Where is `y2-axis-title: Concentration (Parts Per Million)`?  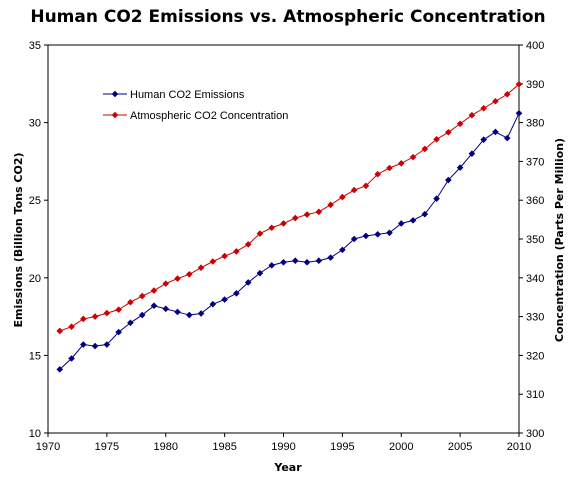 y2-axis-title: Concentration (Parts Per Million) is located at coordinates (559, 240).